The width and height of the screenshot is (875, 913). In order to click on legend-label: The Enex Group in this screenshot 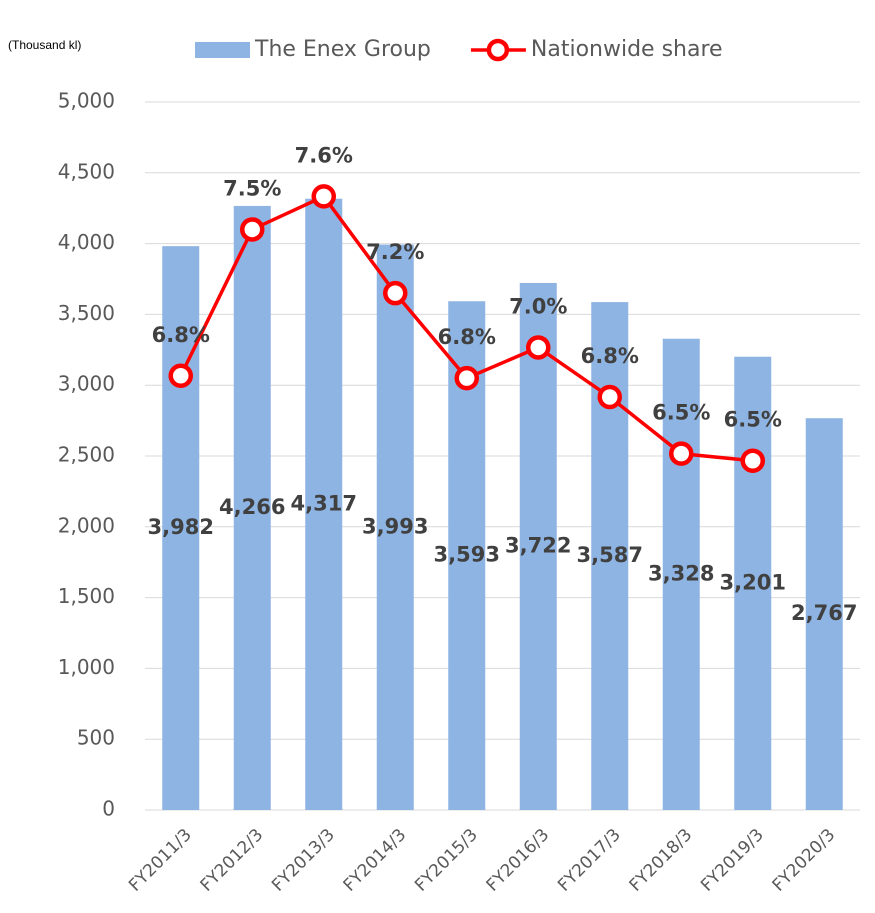, I will do `click(342, 49)`.